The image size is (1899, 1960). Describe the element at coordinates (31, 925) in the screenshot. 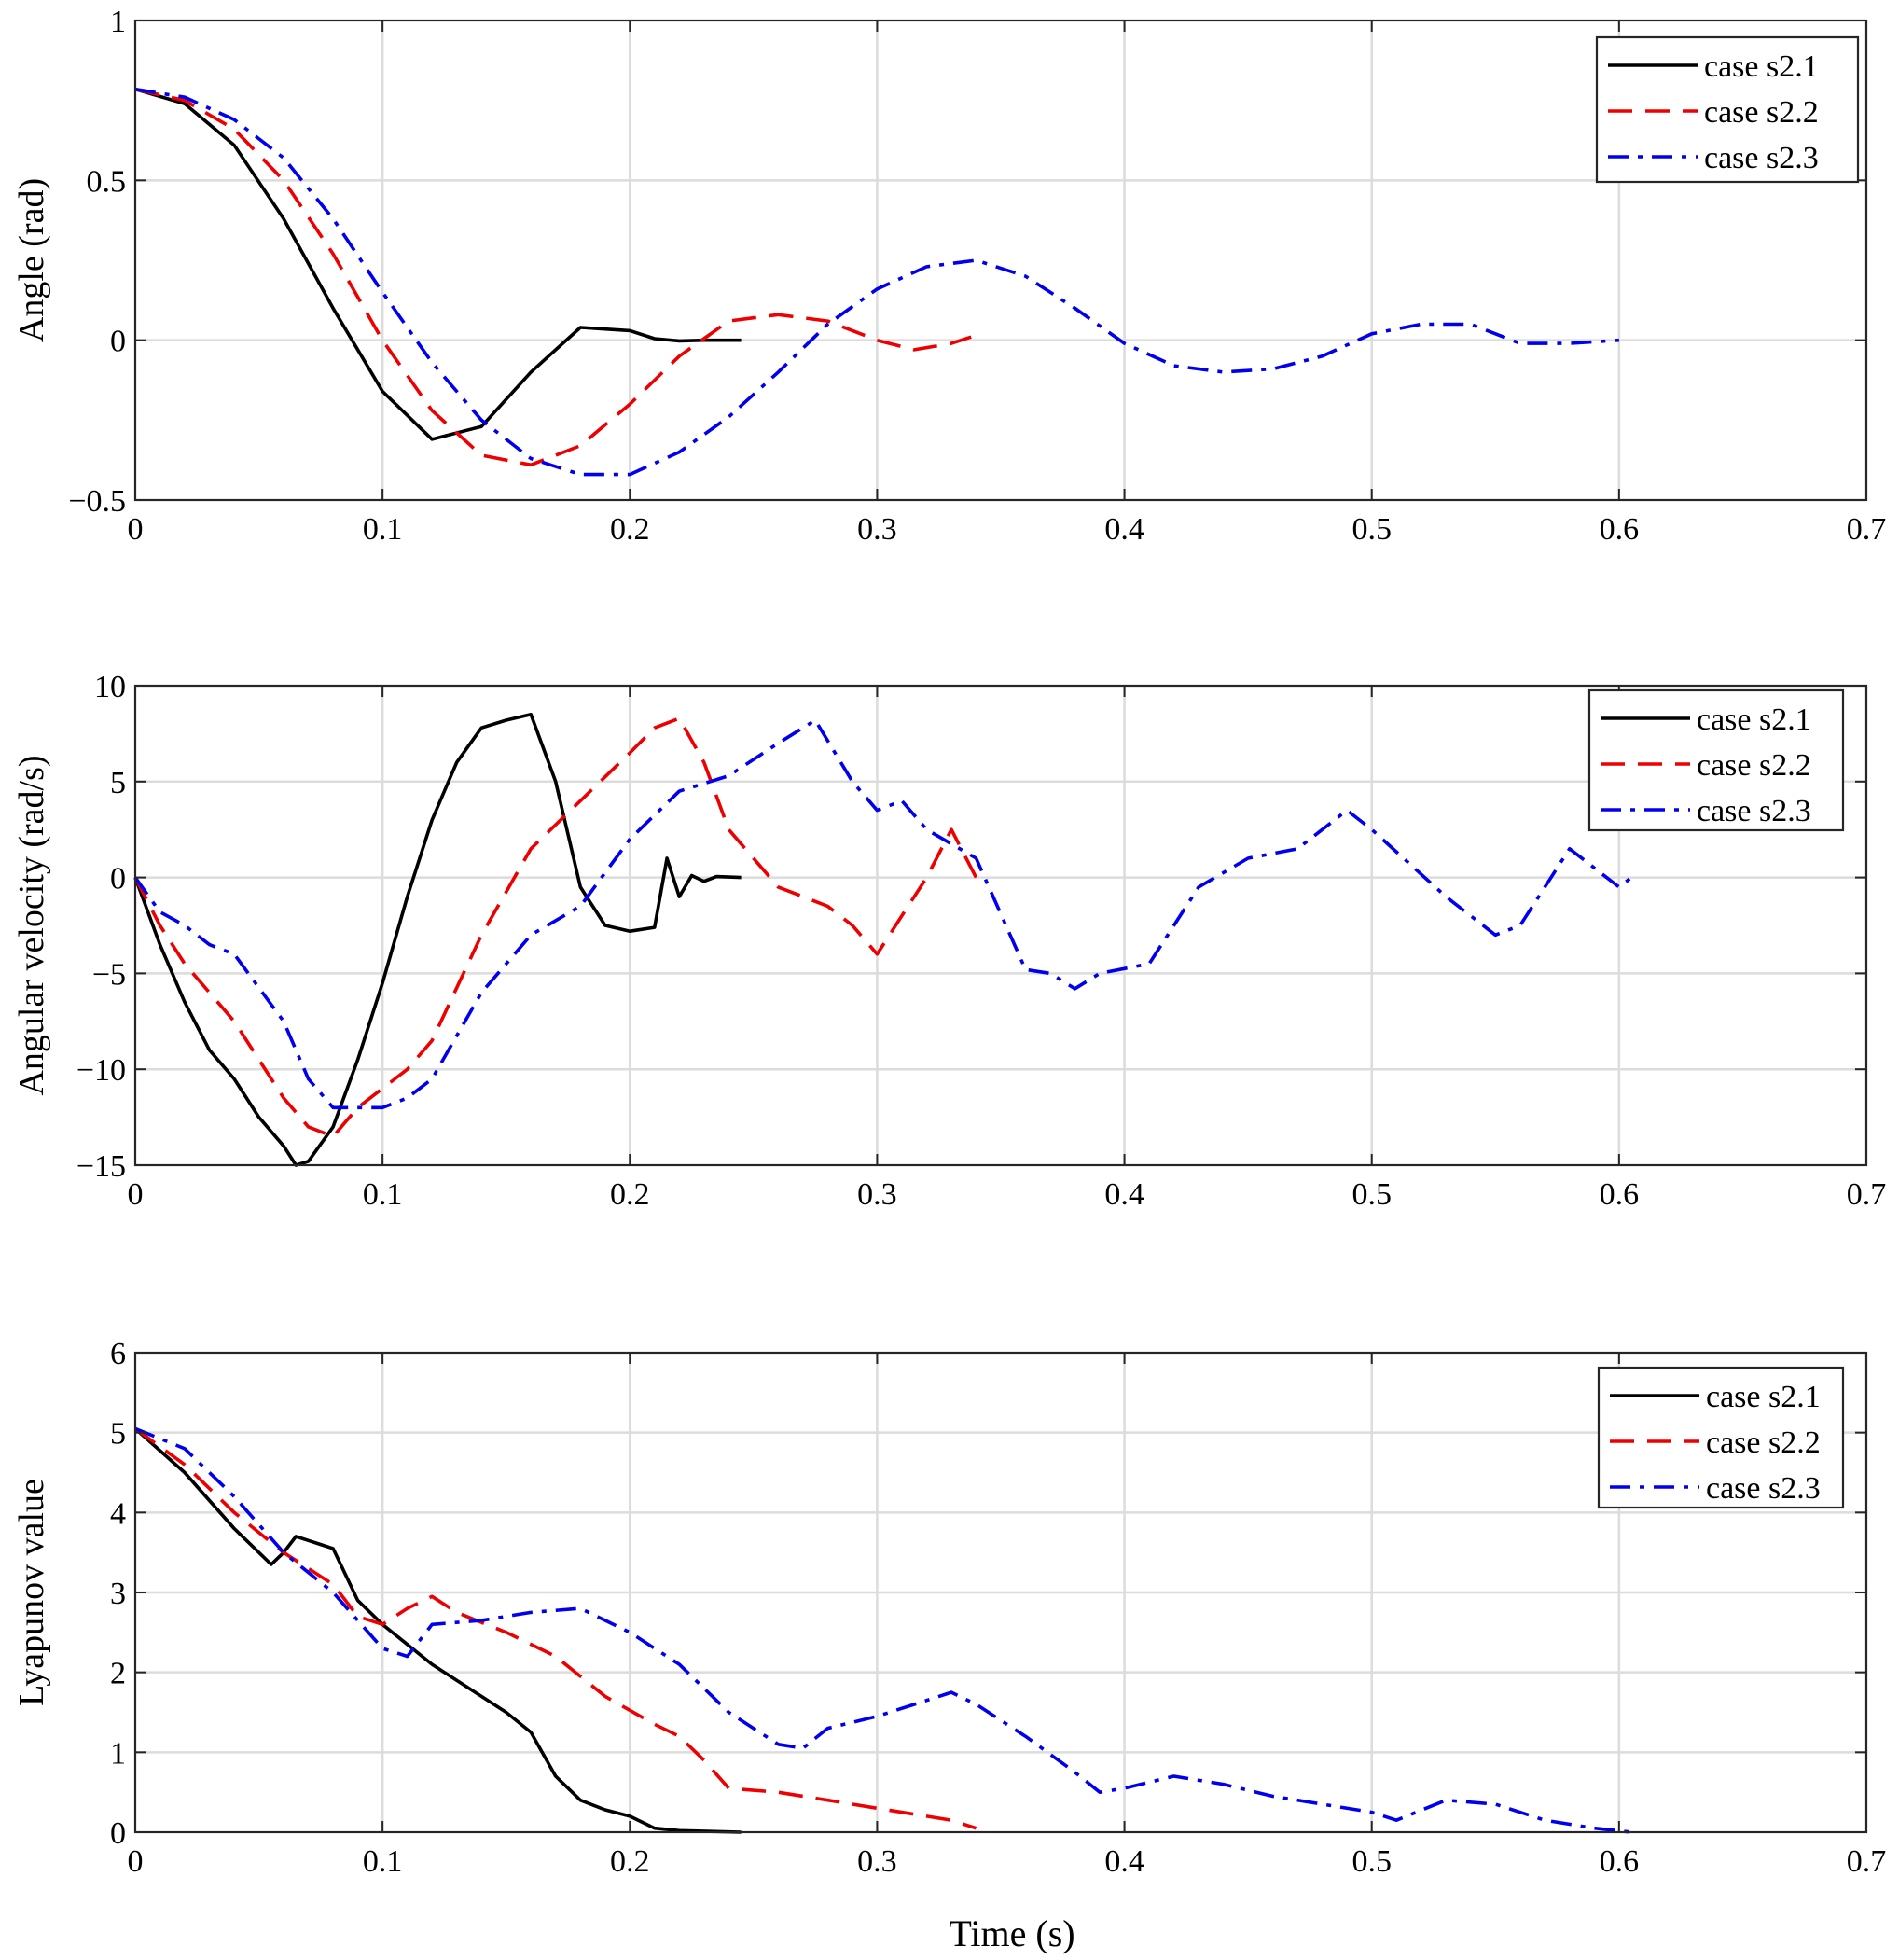

I see `y-axis-label: Angular velocity (rad/s)` at that location.